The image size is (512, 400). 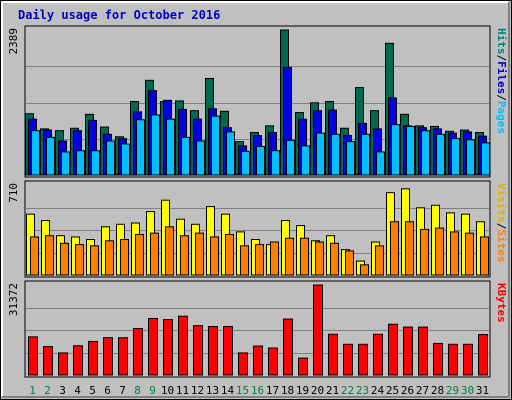 I want to click on x-tick-label-day-8: 8, so click(x=137, y=390).